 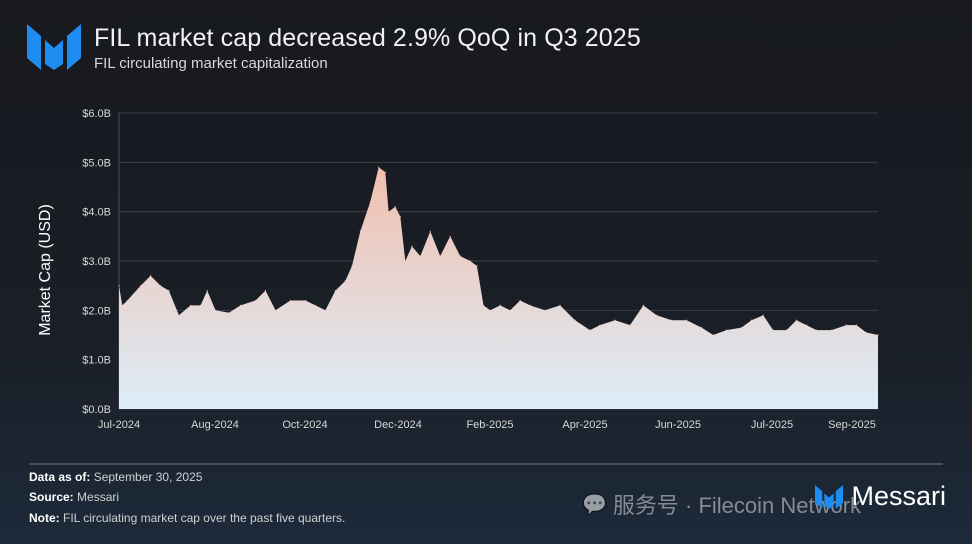 I want to click on data-as-of-value: September 30, 2025, so click(x=148, y=477).